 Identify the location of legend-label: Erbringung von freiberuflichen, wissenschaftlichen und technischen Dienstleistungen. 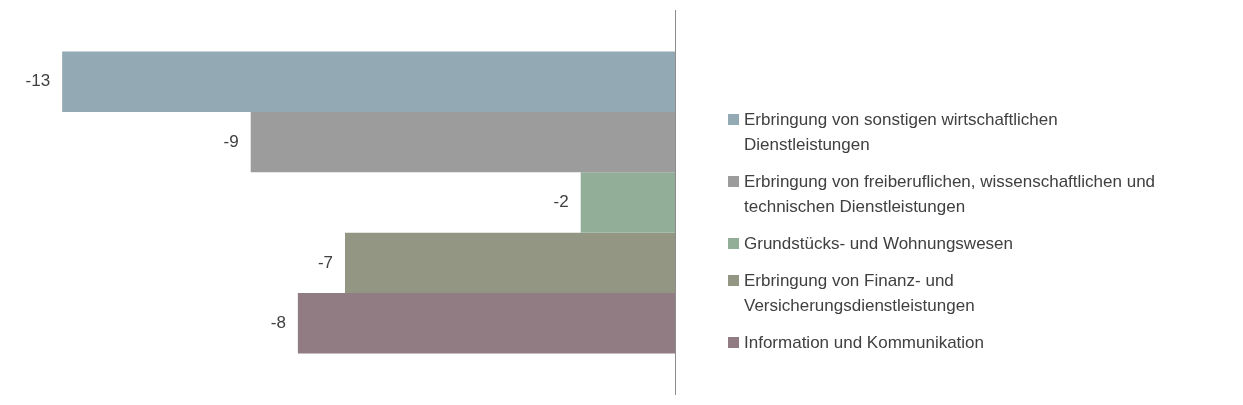
(950, 194).